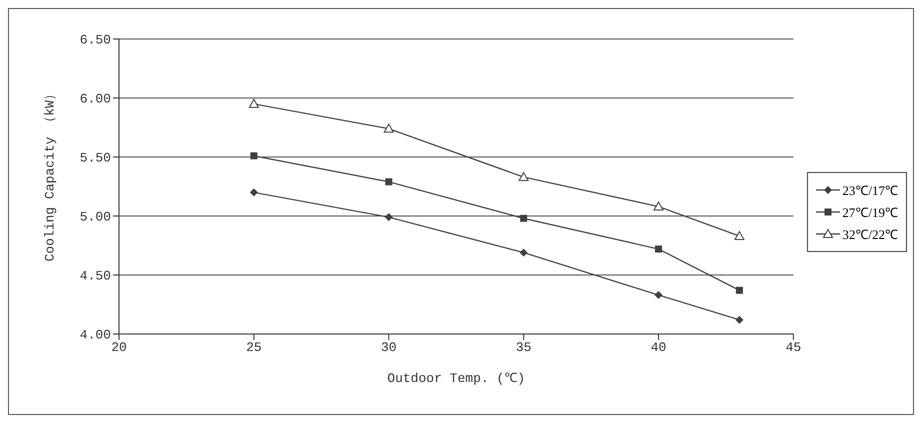  Describe the element at coordinates (870, 234) in the screenshot. I see `legend-label: 32℃/22℃` at that location.